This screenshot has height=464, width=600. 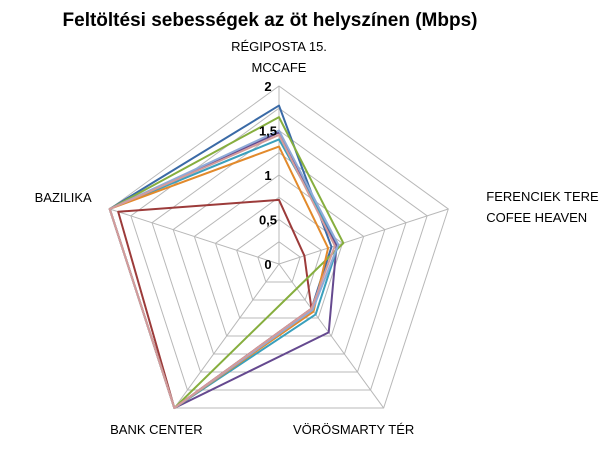 What do you see at coordinates (542, 196) in the screenshot?
I see `category-label-line: FERENCIEK TERE` at bounding box center [542, 196].